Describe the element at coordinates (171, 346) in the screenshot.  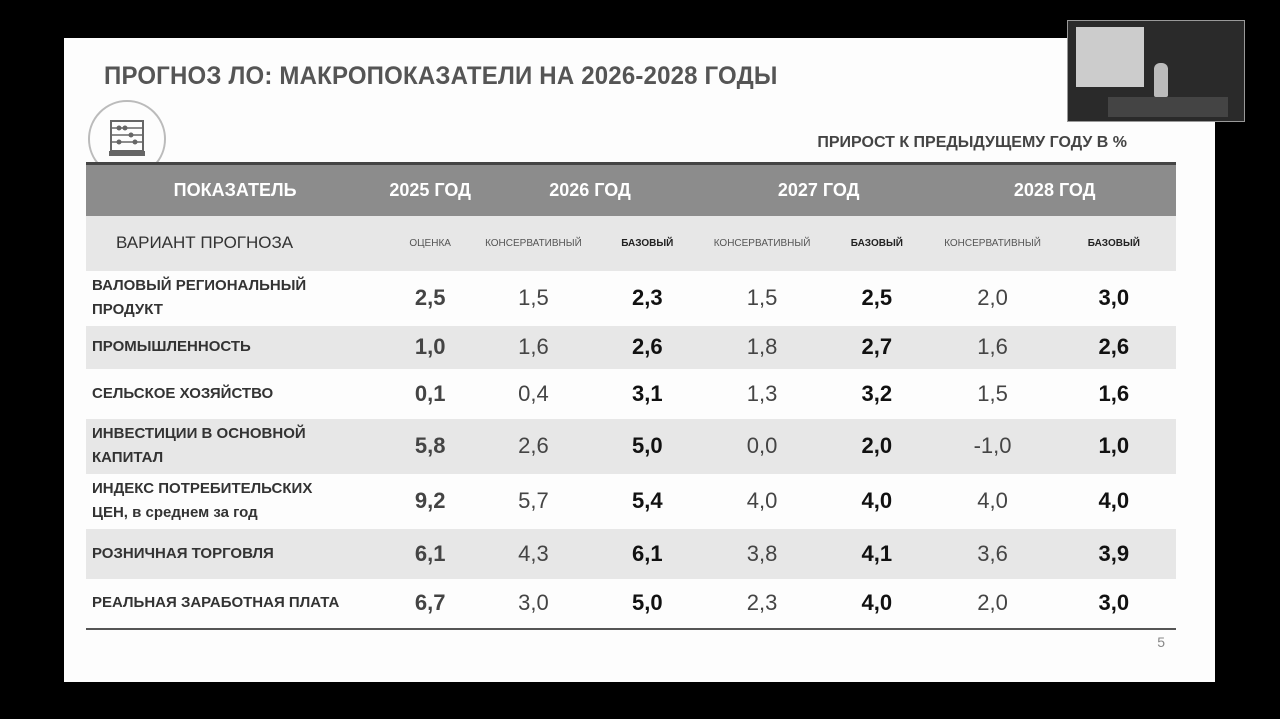
I see `row-label: ПРОМЫШЛЕННОСТЬ` at that location.